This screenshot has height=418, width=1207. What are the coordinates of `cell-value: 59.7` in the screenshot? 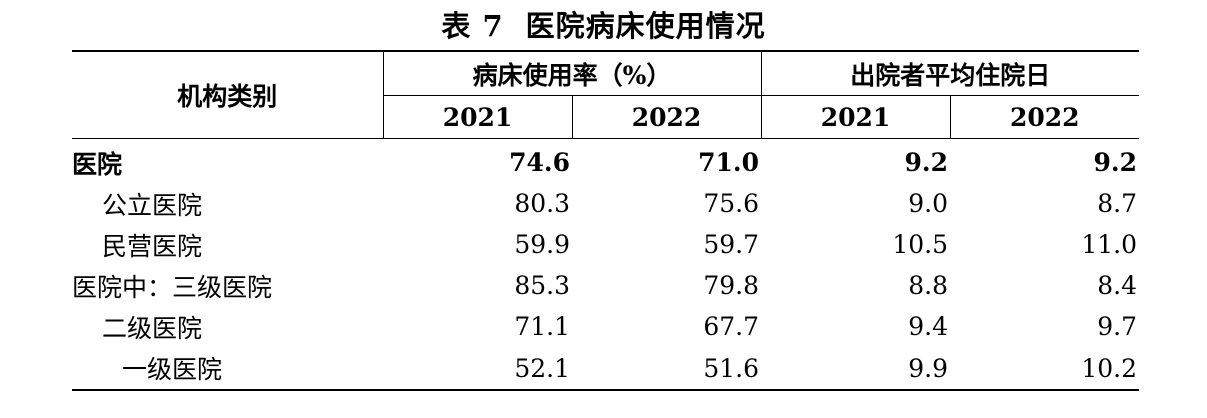 It's located at (731, 244).